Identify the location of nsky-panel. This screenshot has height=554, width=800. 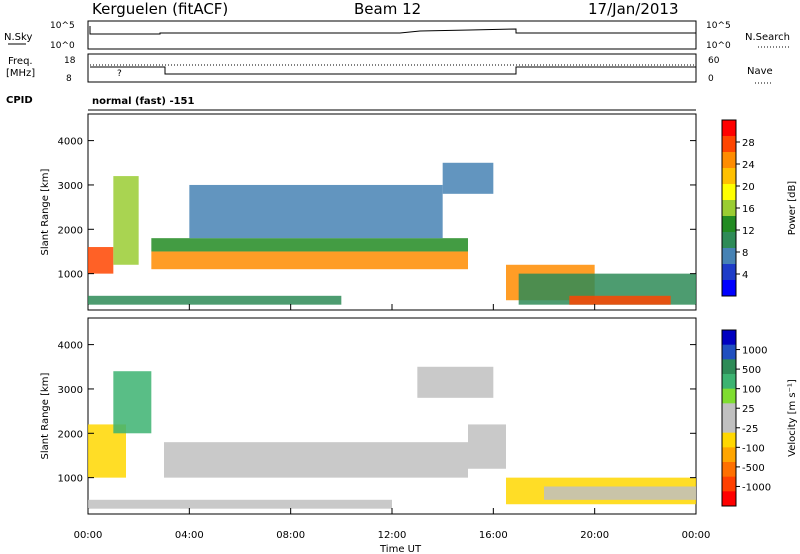
(392, 35).